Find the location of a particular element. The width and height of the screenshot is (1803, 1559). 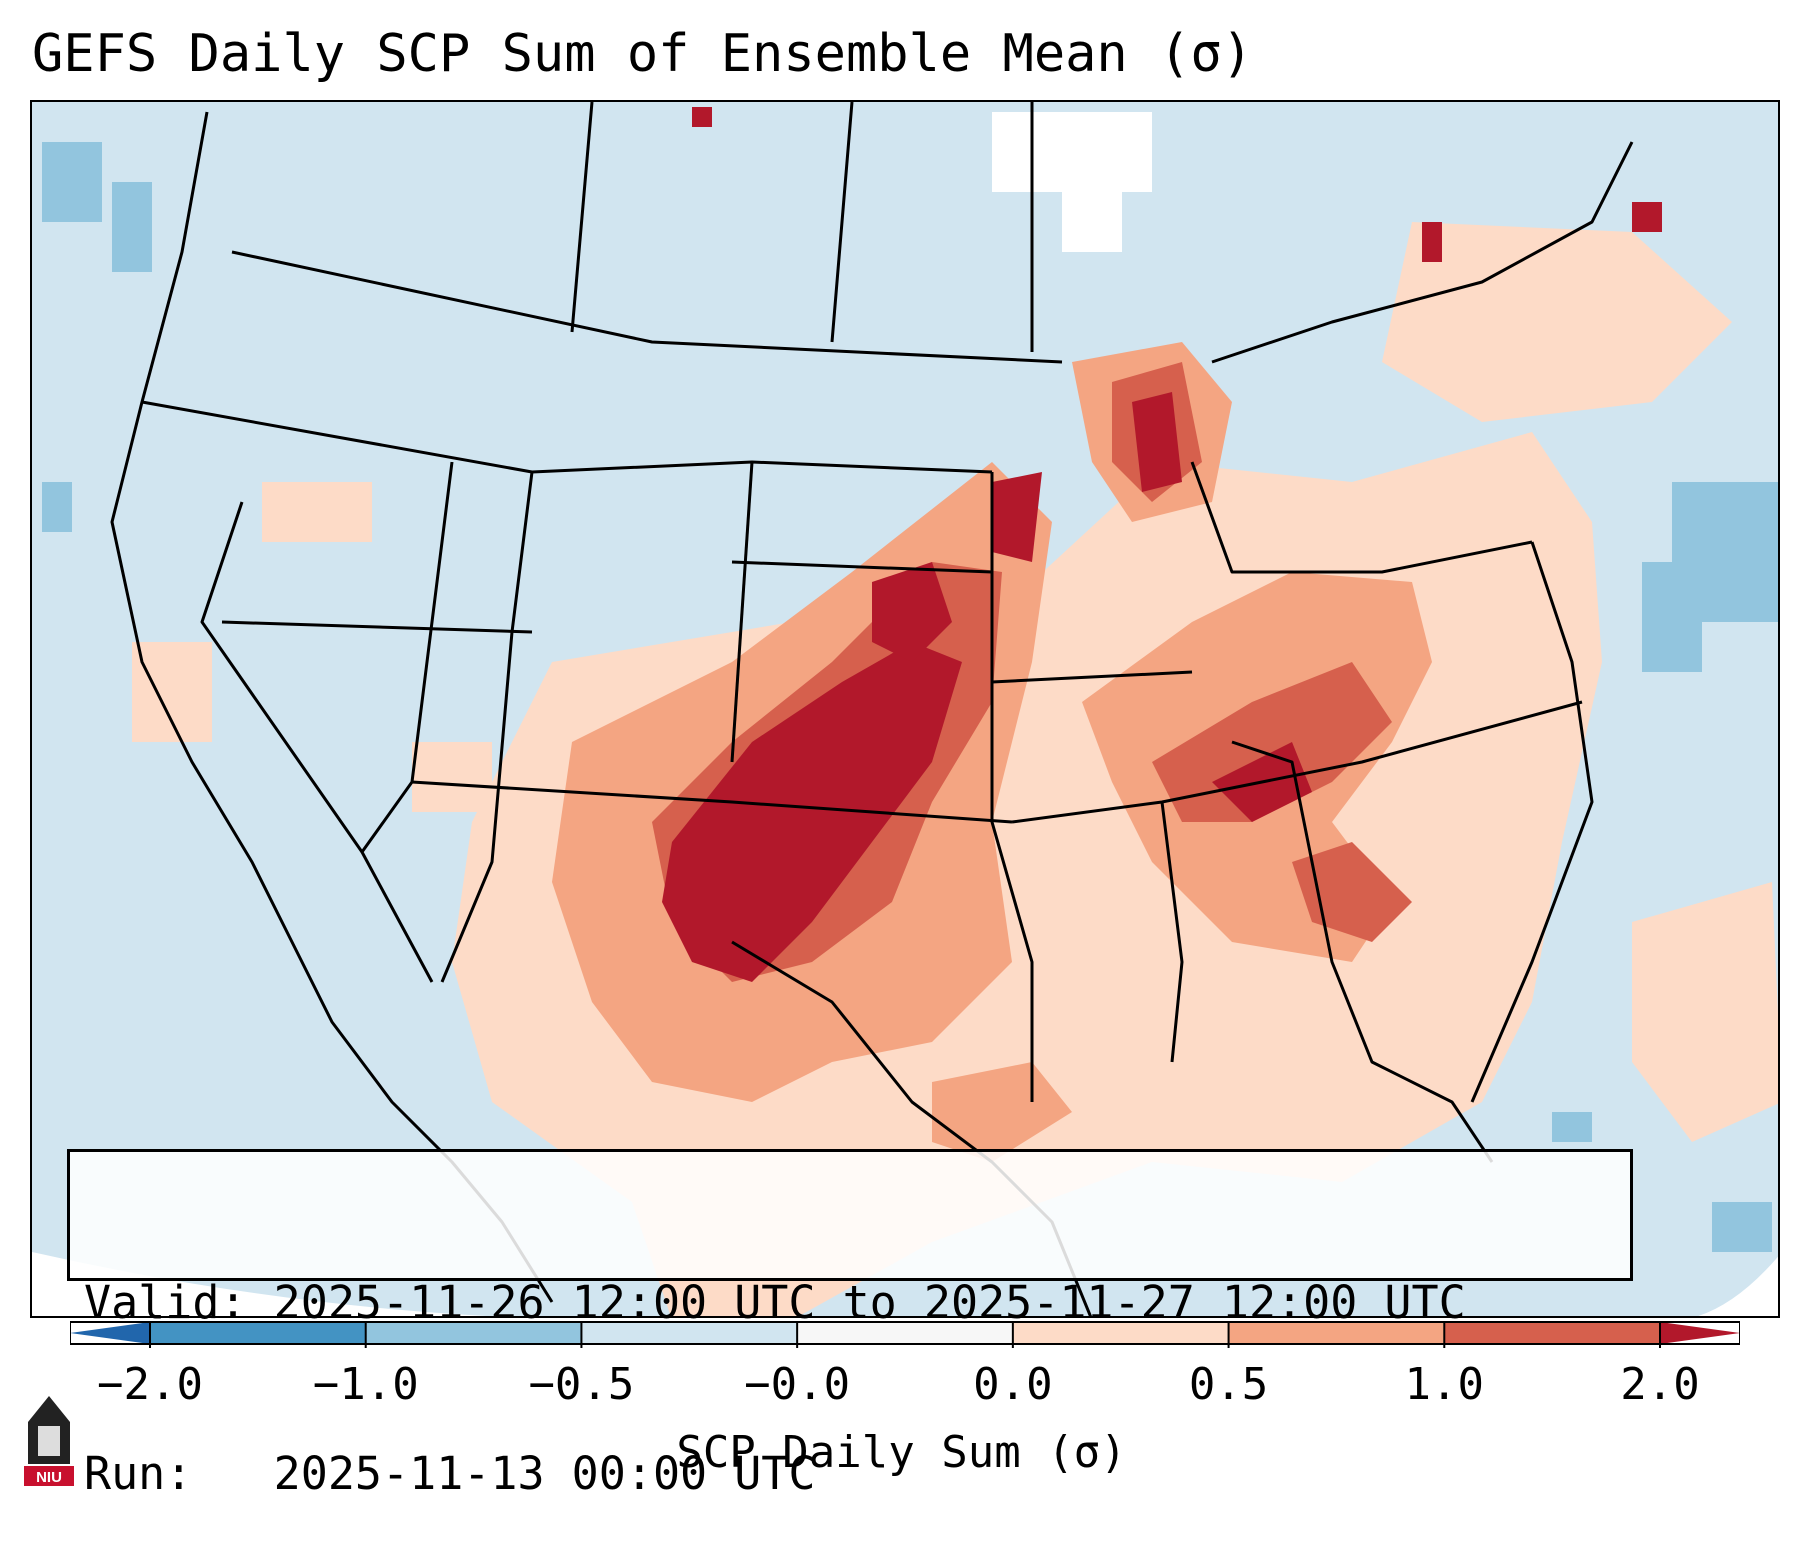

colorbar-tick-label: −1.0 is located at coordinates (365, 1384).